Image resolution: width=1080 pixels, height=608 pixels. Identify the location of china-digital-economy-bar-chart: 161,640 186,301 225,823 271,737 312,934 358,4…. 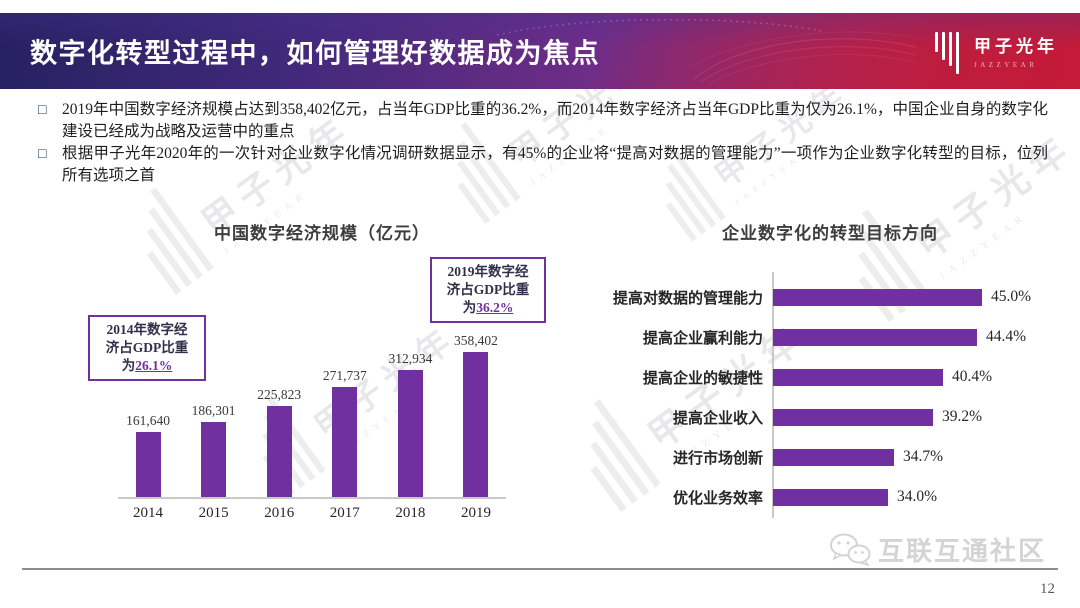
(312, 416).